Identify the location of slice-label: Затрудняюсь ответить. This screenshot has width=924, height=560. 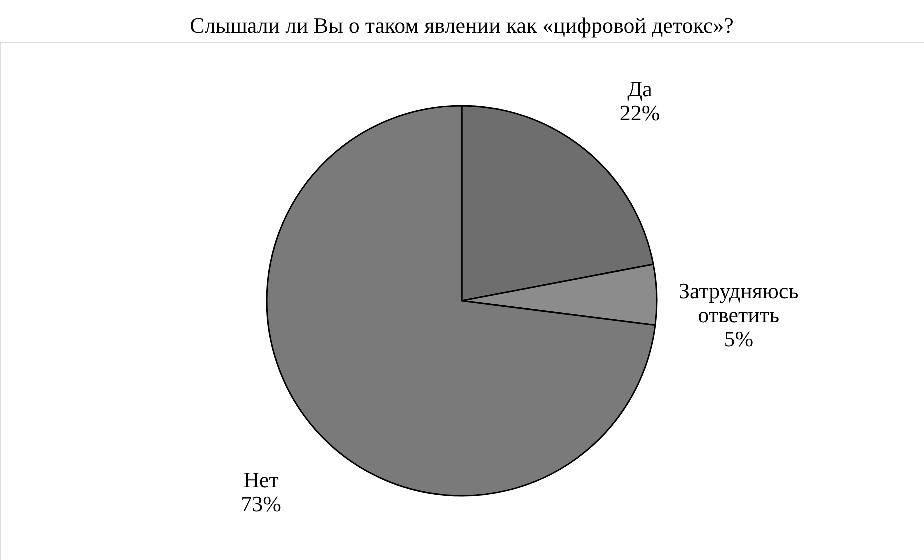
(738, 303).